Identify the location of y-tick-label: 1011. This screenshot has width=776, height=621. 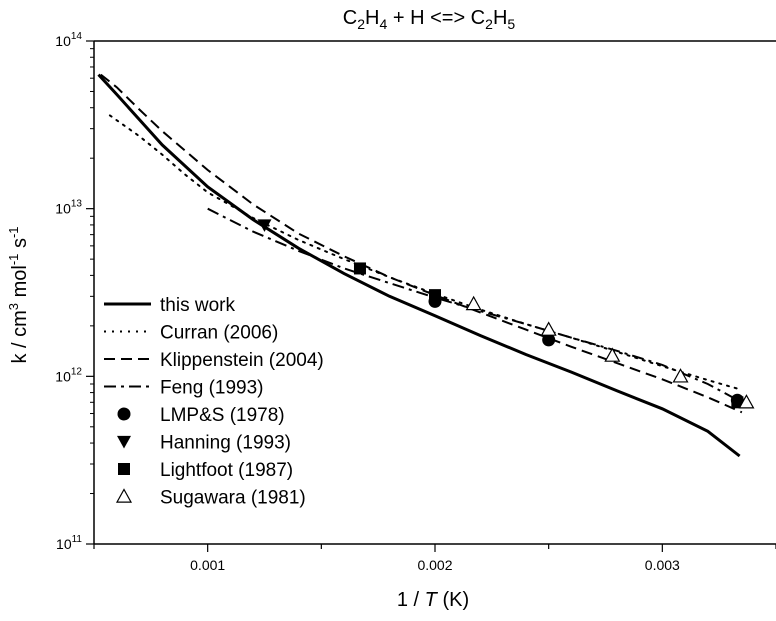
(69, 543).